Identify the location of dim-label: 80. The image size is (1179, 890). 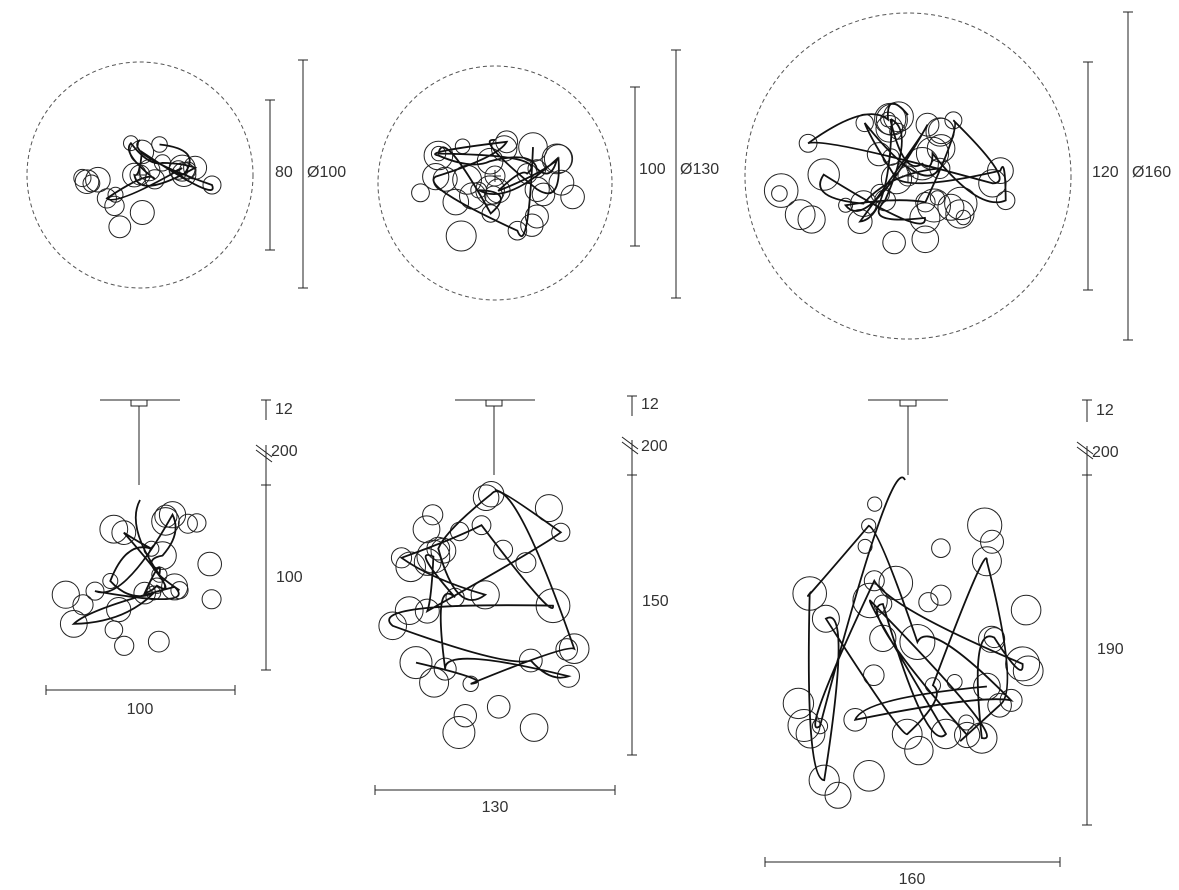
(284, 172).